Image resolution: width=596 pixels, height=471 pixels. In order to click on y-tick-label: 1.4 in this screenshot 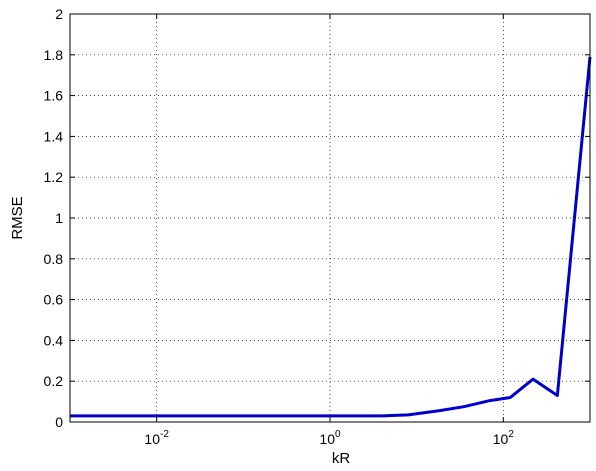, I will do `click(54, 136)`.